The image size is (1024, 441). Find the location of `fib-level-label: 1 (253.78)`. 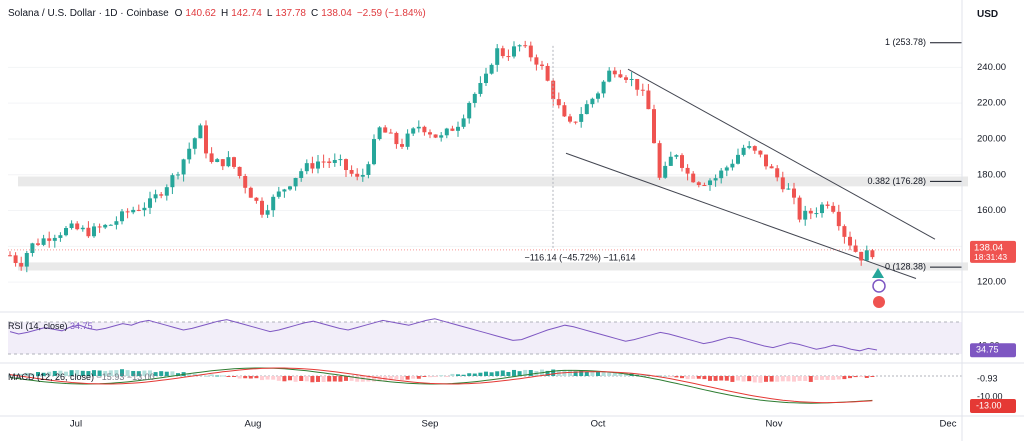

fib-level-label: 1 (253.78) is located at coordinates (905, 42).